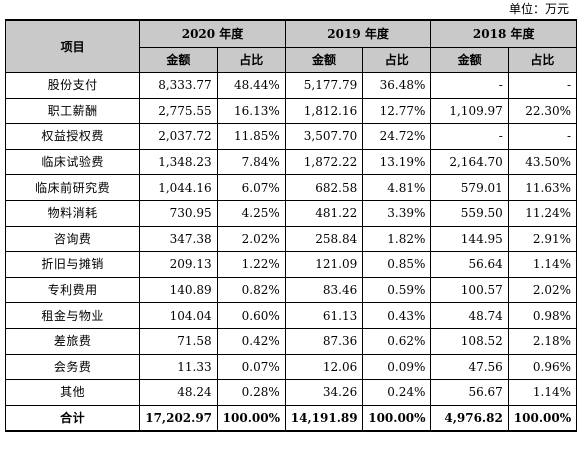 The height and width of the screenshot is (458, 581). Describe the element at coordinates (324, 290) in the screenshot. I see `amount-cell: 83.46` at that location.